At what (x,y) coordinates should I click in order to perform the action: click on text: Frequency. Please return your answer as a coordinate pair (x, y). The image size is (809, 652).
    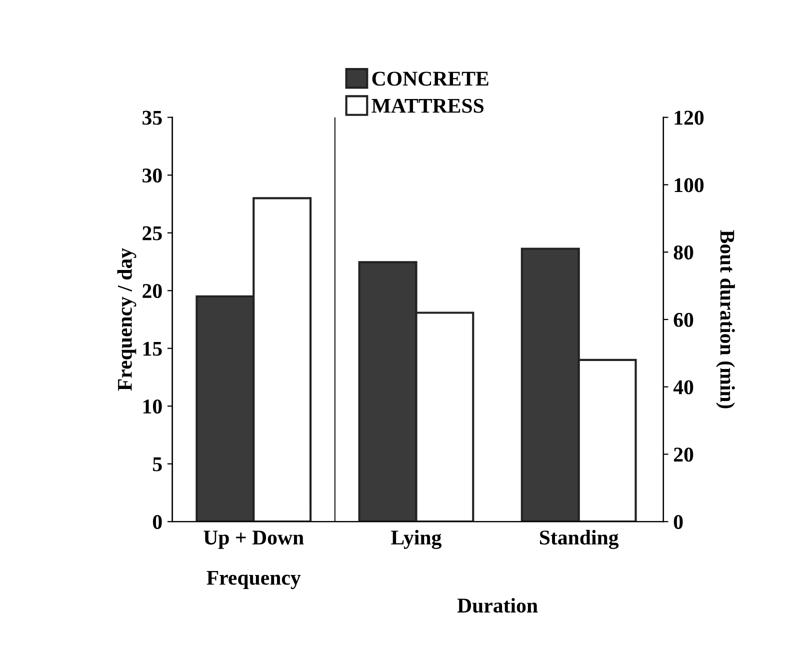
    Looking at the image, I should click on (253, 580).